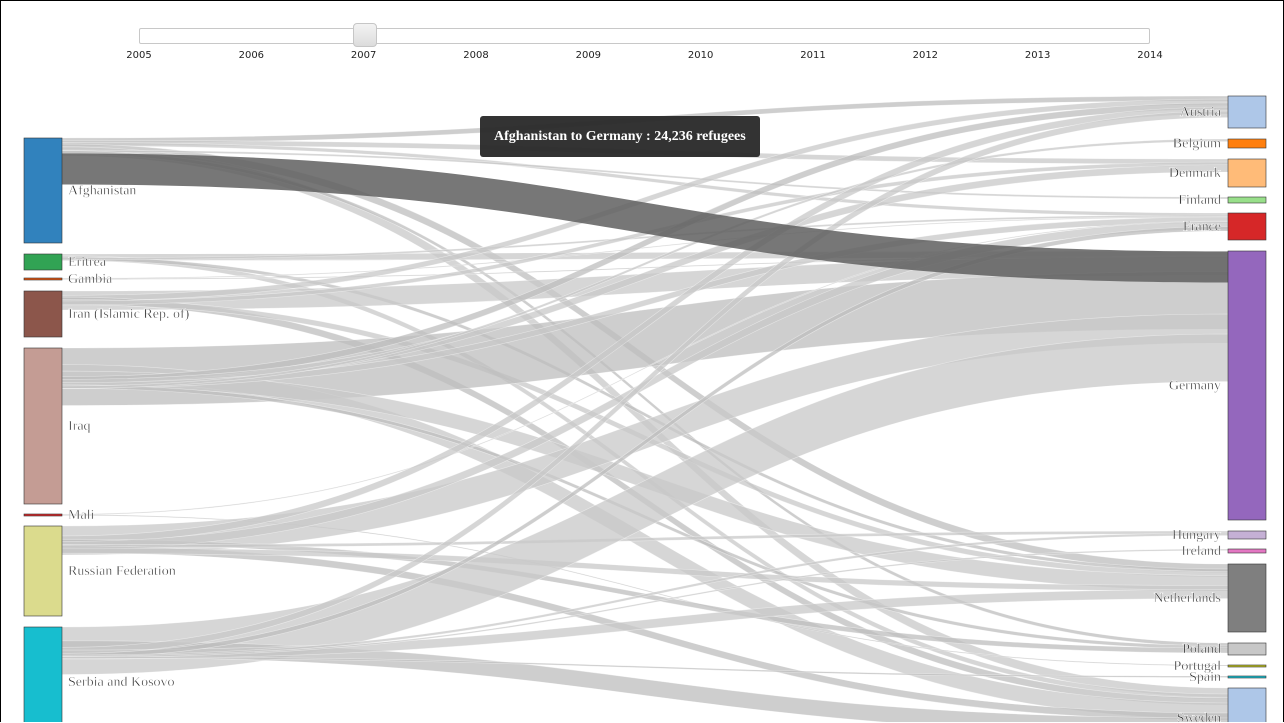  I want to click on year-tick-2007: 2007, so click(363, 55).